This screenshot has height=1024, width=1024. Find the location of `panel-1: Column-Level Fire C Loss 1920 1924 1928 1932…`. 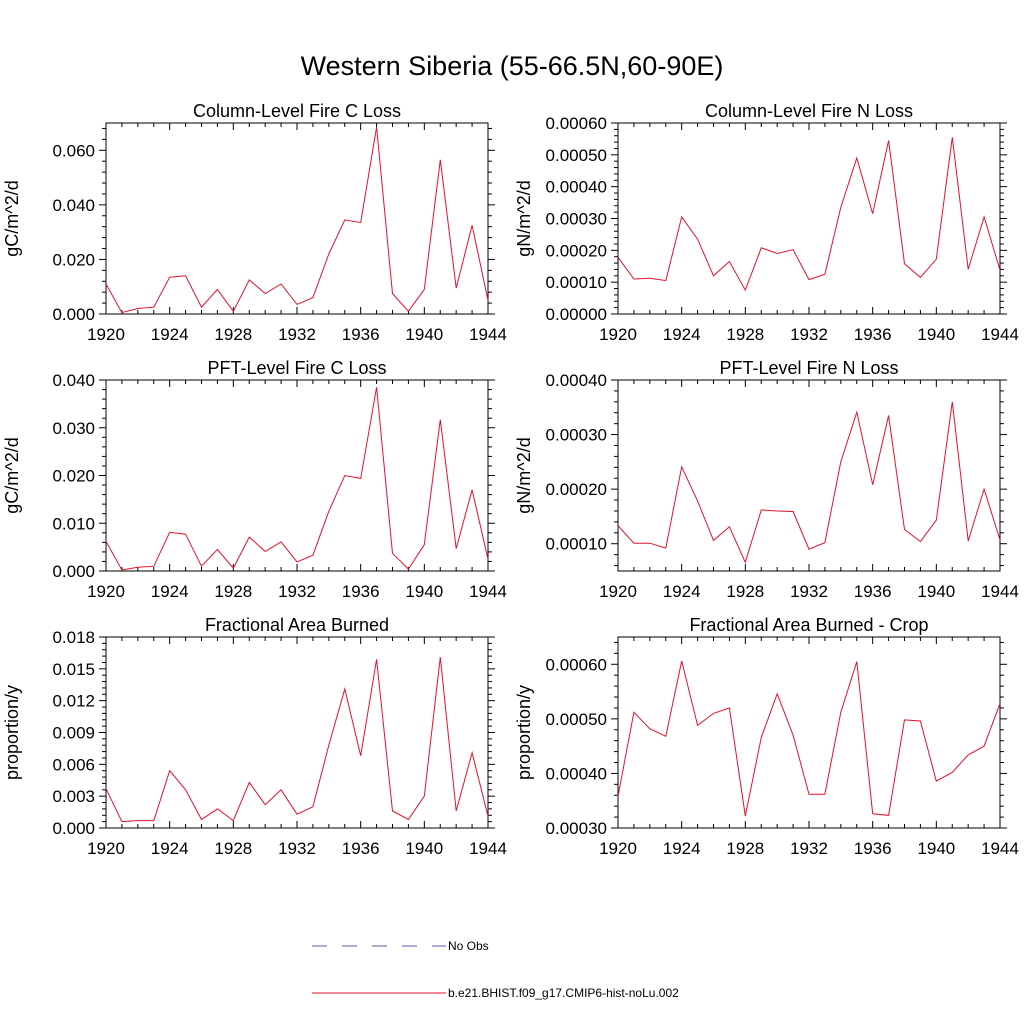

panel-1: Column-Level Fire C Loss 1920 1924 1928 1932… is located at coordinates (254, 222).